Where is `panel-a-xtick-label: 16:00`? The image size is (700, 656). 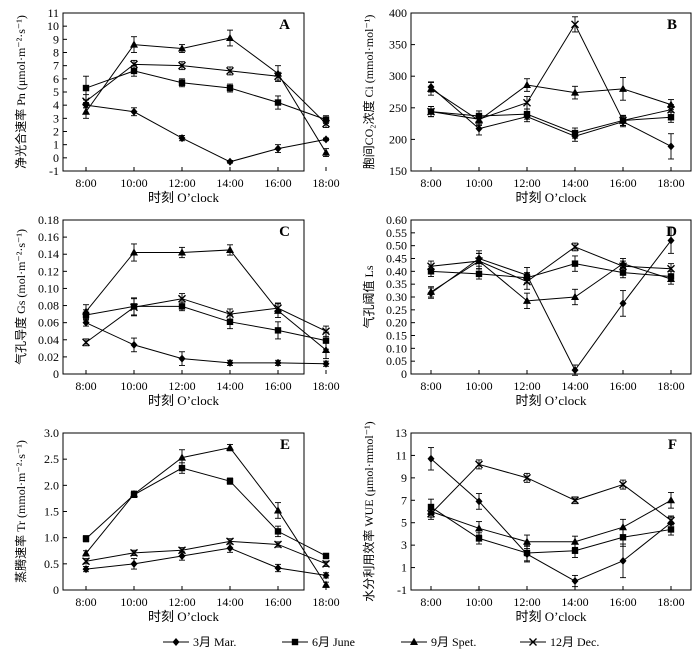 panel-a-xtick-label: 16:00 is located at coordinates (277, 183).